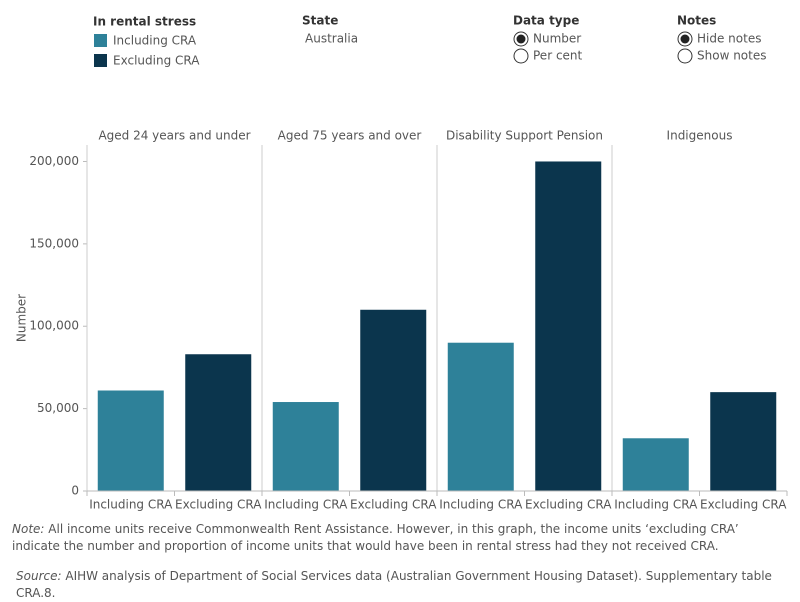 This screenshot has width=800, height=602. What do you see at coordinates (54, 161) in the screenshot?
I see `y-tick-label: 200,000` at bounding box center [54, 161].